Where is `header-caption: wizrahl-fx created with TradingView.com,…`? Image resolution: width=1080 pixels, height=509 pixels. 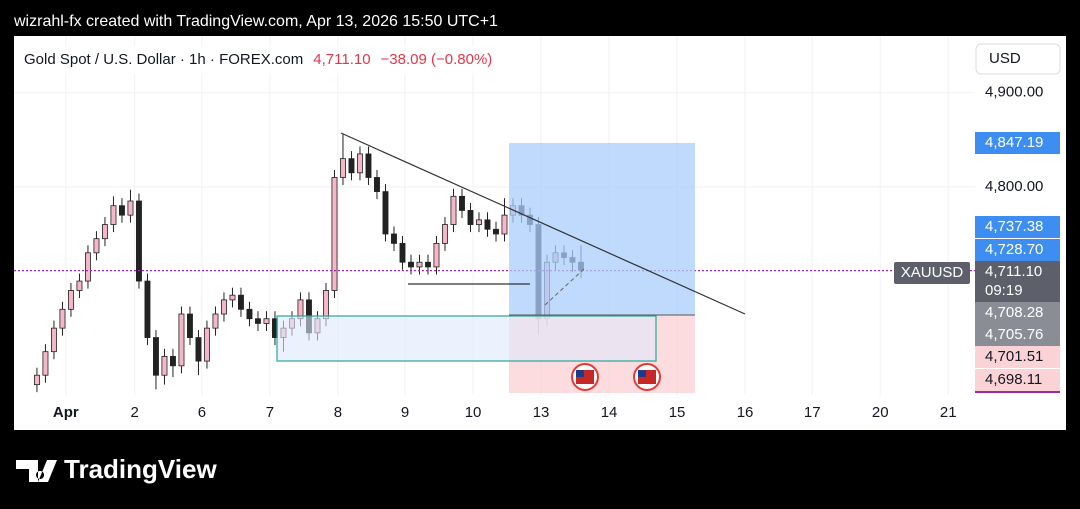 header-caption: wizrahl-fx created with TradingView.com,… is located at coordinates (255, 21).